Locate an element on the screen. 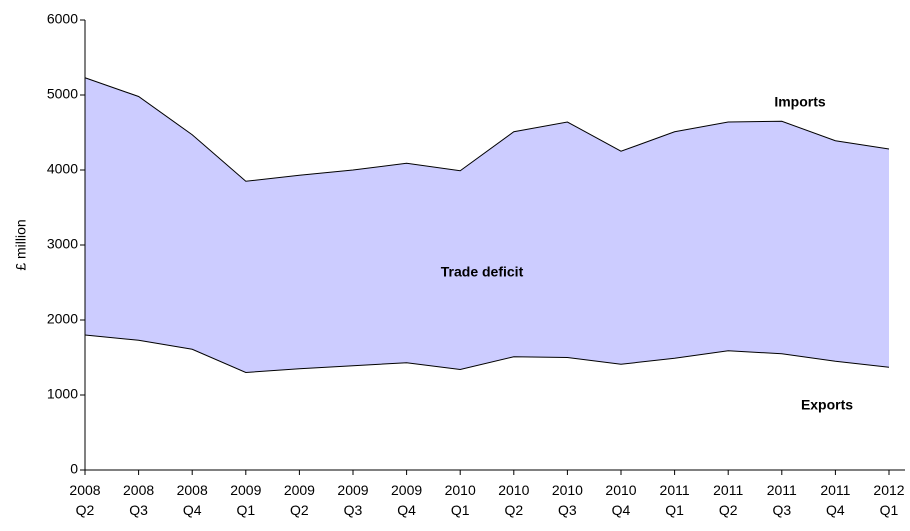  line is located at coordinates (487, 354).